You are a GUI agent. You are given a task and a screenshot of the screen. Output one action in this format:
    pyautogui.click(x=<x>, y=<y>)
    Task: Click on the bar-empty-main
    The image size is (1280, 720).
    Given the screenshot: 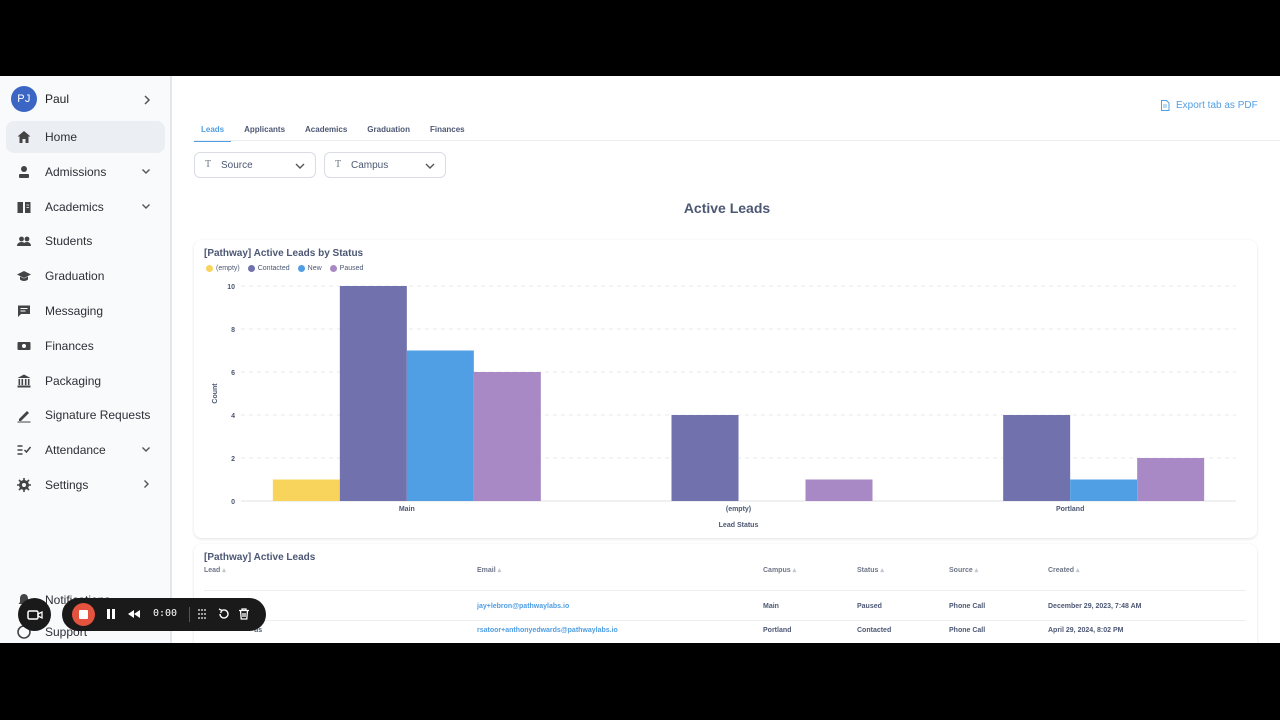 What is the action you would take?
    pyautogui.click(x=306, y=490)
    